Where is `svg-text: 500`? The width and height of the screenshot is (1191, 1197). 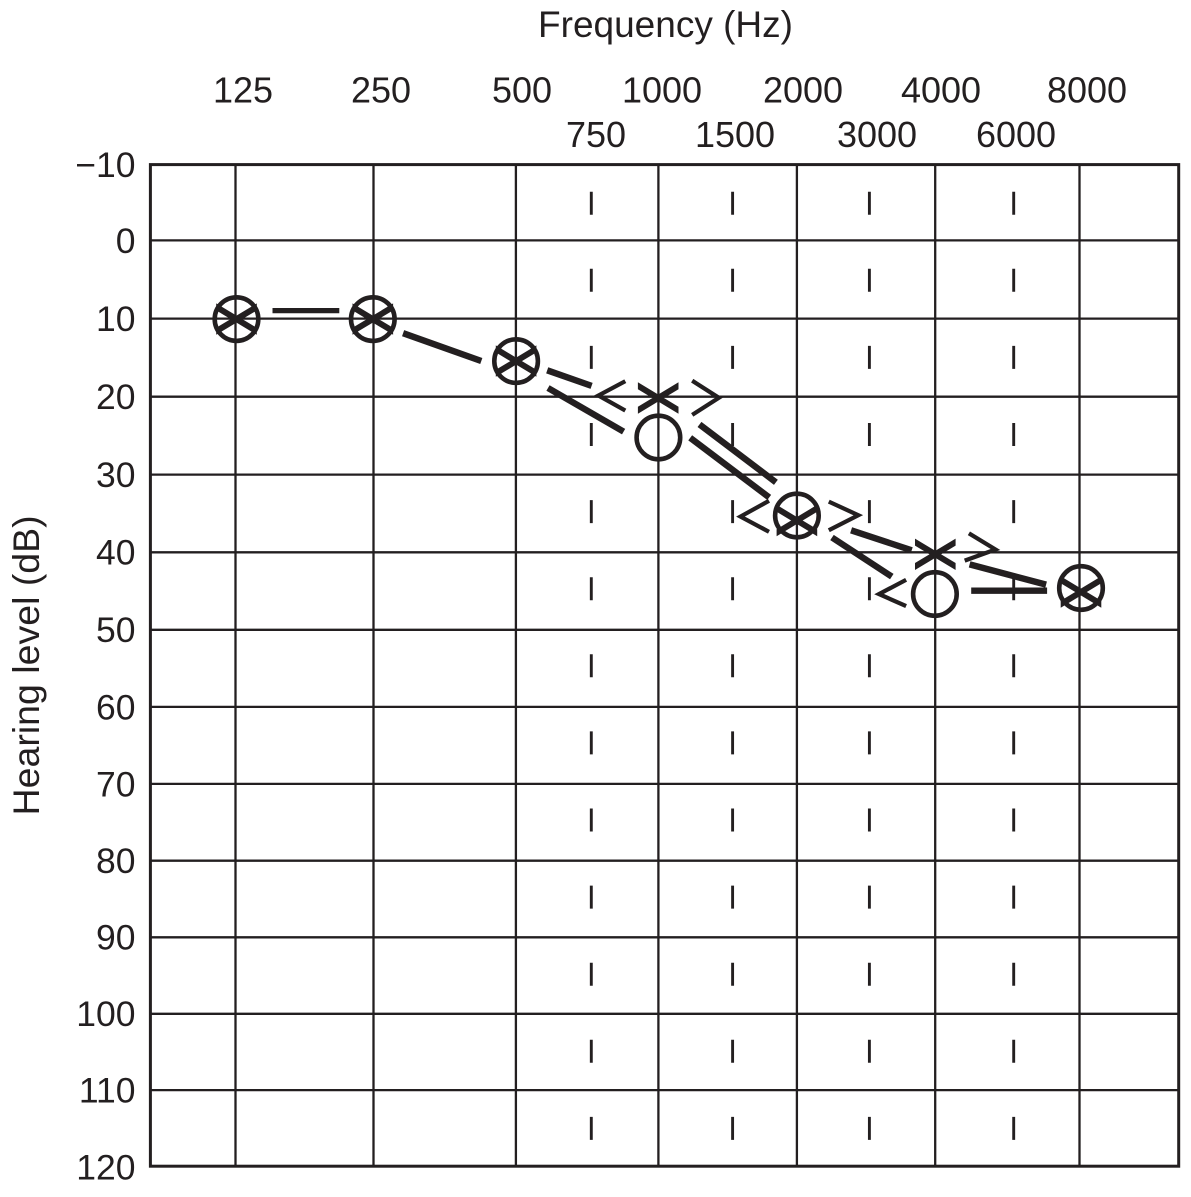
svg-text: 500 is located at coordinates (522, 90).